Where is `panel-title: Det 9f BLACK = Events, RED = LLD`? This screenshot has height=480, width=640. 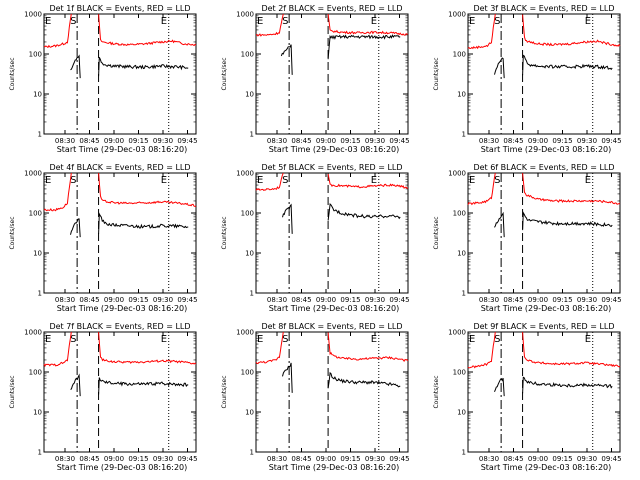
panel-title: Det 9f BLACK = Events, RED = LLD is located at coordinates (543, 326).